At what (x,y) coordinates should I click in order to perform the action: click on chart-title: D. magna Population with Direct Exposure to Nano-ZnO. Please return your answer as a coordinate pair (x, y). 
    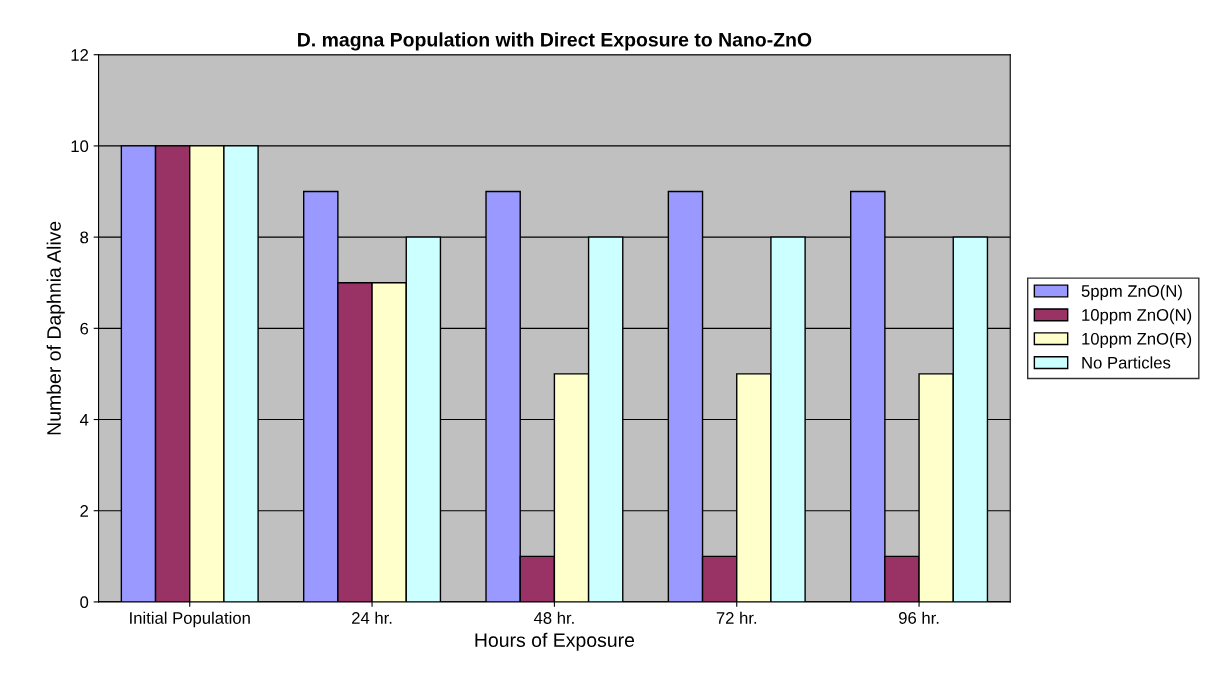
    Looking at the image, I should click on (555, 41).